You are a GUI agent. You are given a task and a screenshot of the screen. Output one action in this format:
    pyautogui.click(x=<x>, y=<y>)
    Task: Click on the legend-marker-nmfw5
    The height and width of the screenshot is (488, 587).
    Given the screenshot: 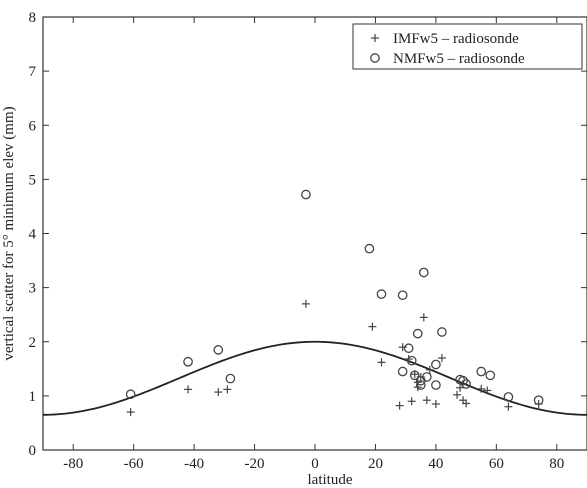 What is the action you would take?
    pyautogui.click(x=375, y=58)
    